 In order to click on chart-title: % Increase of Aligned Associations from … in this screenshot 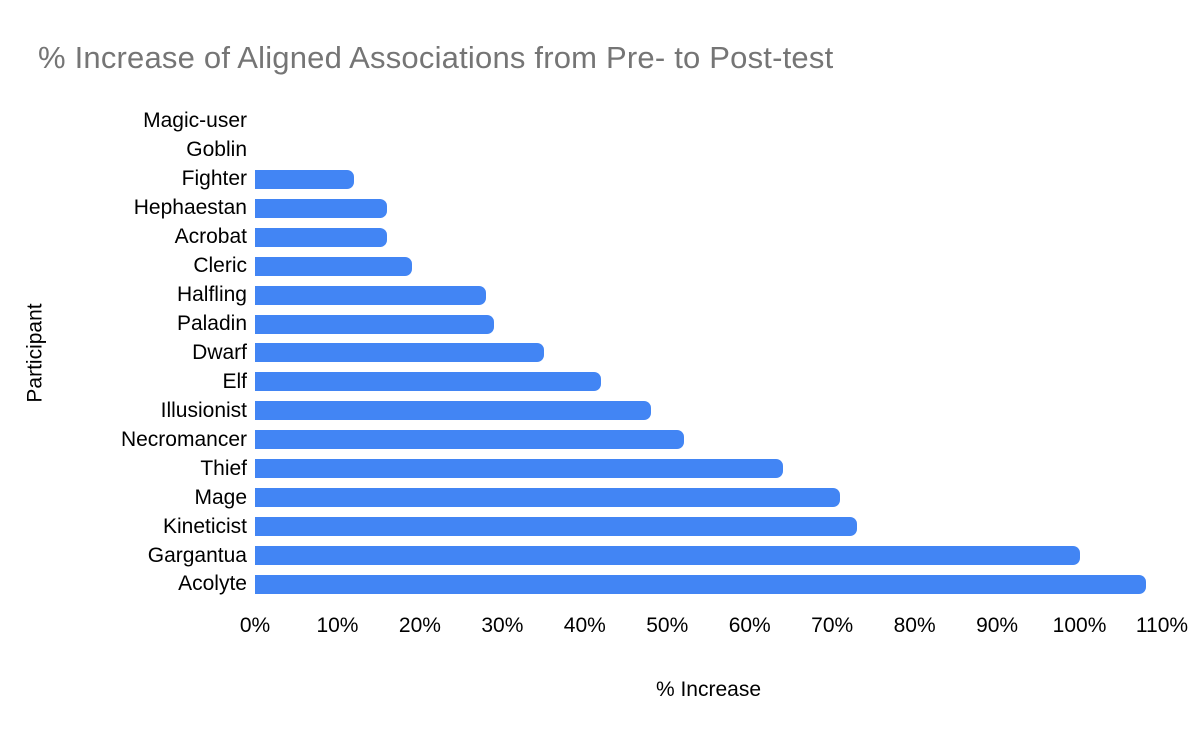, I will do `click(436, 57)`.